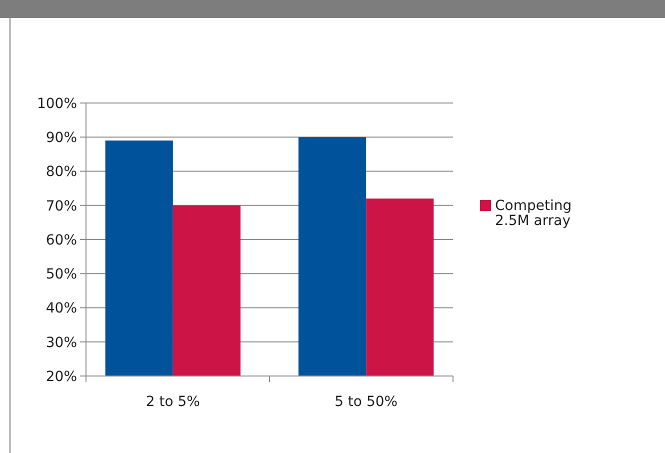 Image resolution: width=665 pixels, height=453 pixels. I want to click on y-tick-label: 100%, so click(56, 104).